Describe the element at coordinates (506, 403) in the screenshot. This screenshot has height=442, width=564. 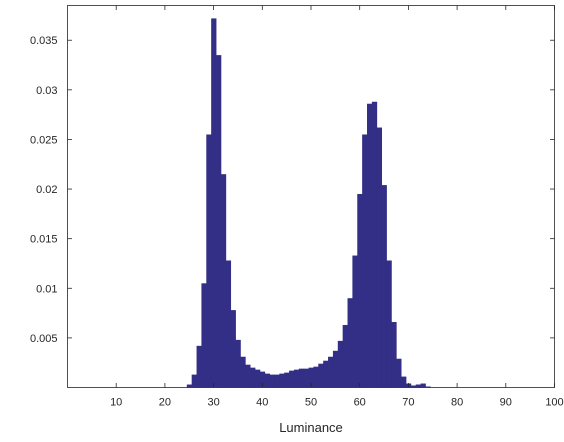
I see `x-tick-label: 90` at that location.